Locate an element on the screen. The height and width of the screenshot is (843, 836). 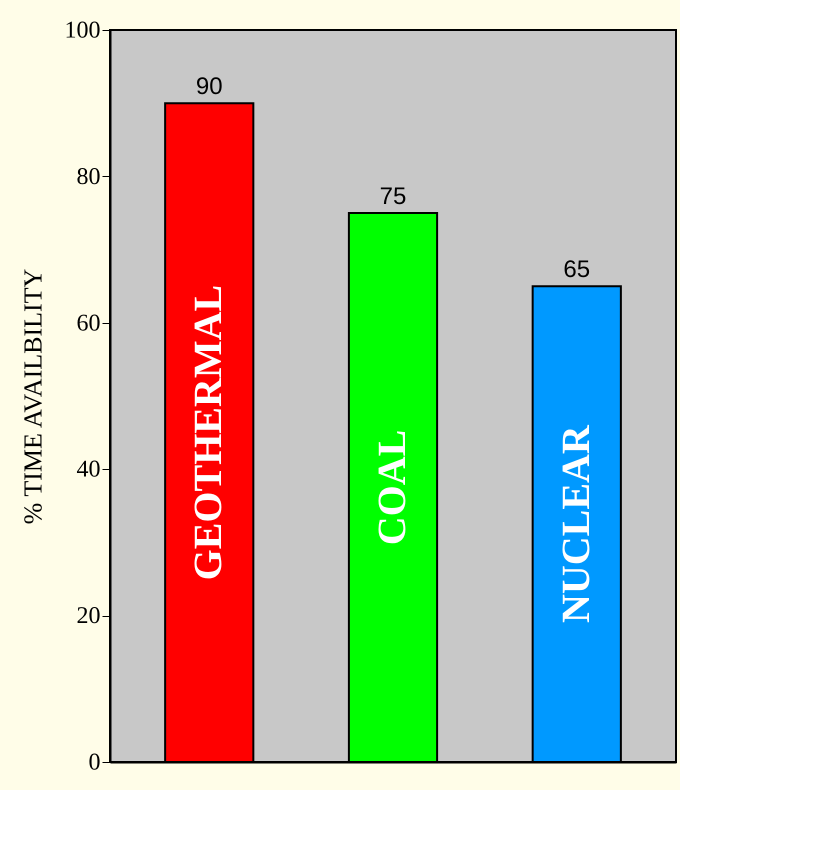
data-label: 65 is located at coordinates (576, 270).